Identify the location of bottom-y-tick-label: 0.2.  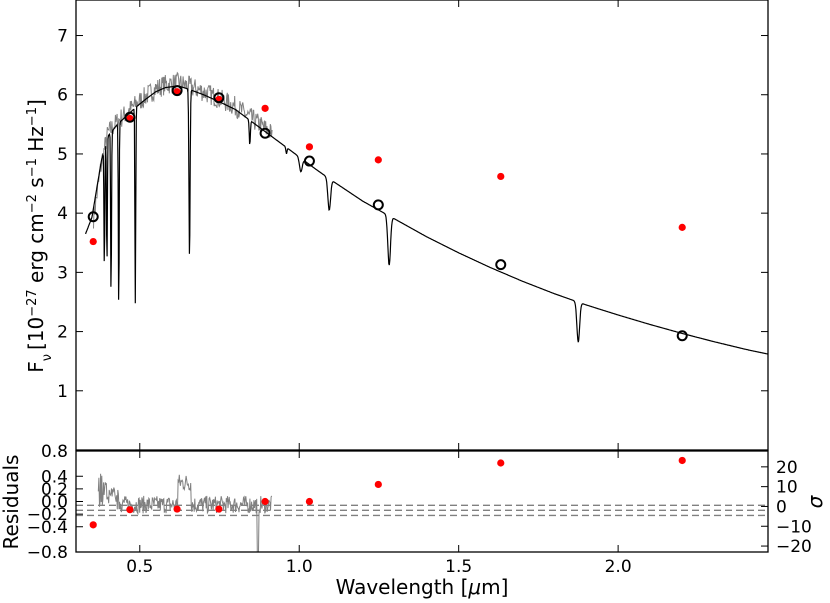
(54, 490).